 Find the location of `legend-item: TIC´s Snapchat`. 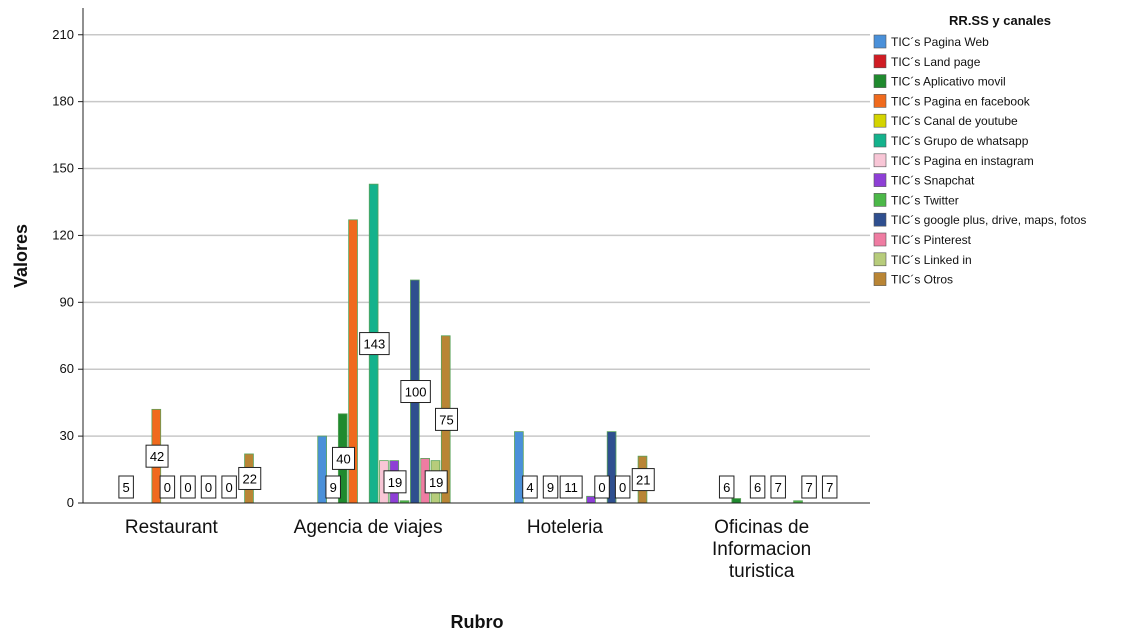

legend-item: TIC´s Snapchat is located at coordinates (924, 180).